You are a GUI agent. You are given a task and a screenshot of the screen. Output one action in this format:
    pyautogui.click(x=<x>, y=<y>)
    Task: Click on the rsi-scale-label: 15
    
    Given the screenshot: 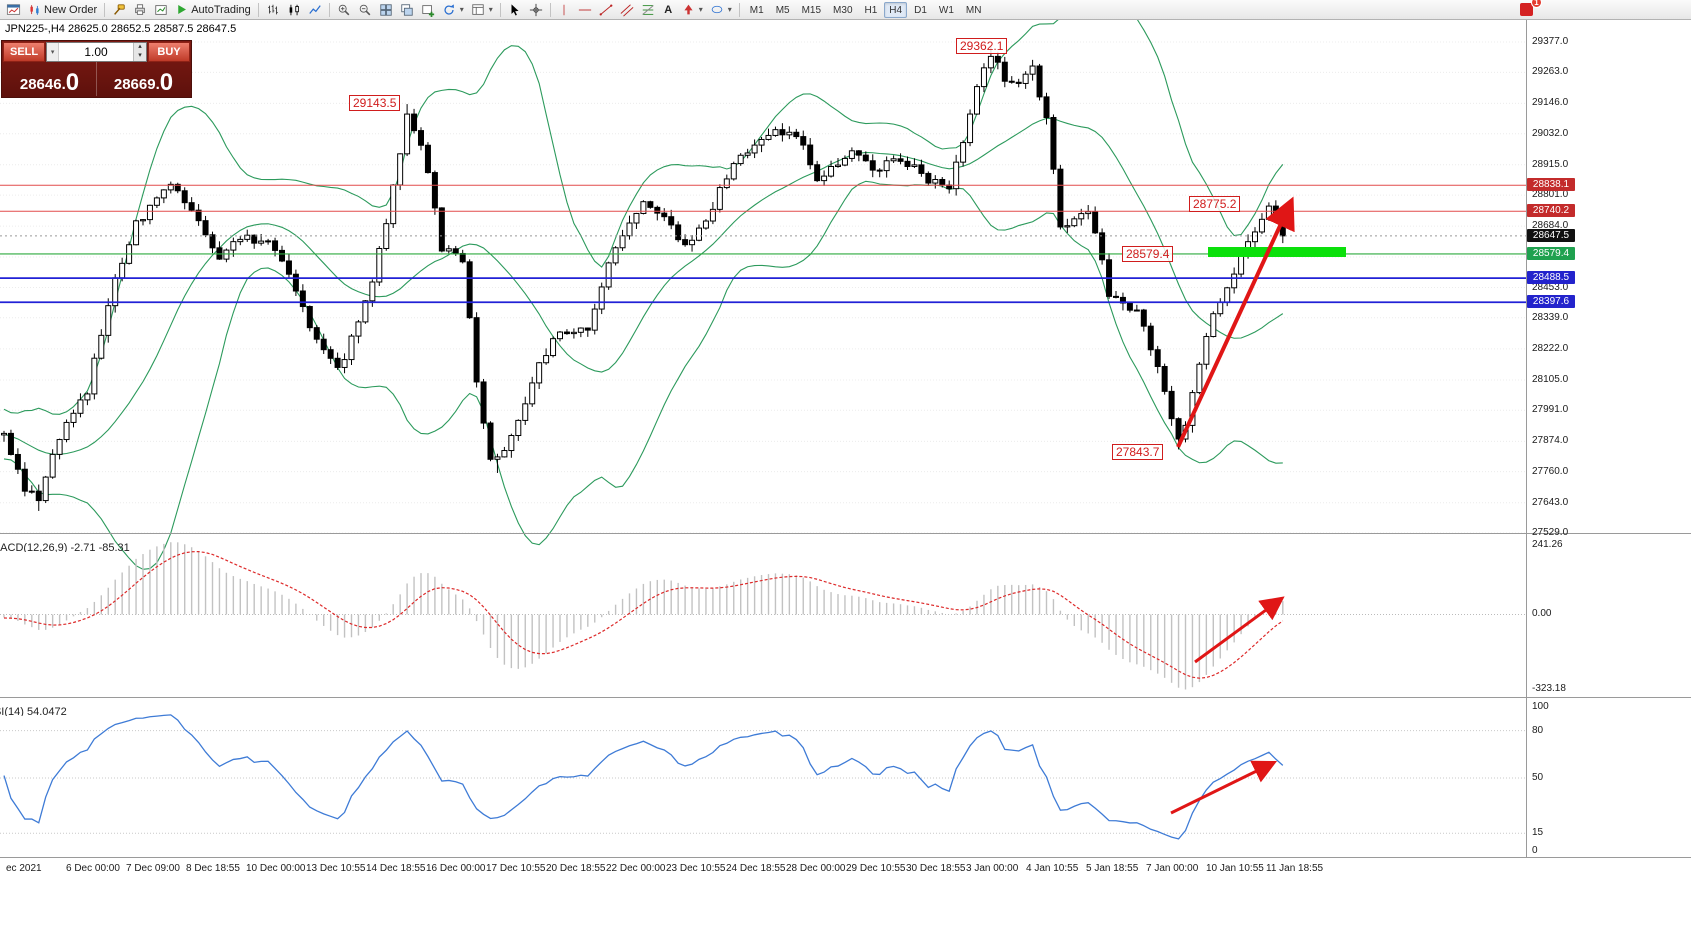 What is the action you would take?
    pyautogui.click(x=1538, y=833)
    